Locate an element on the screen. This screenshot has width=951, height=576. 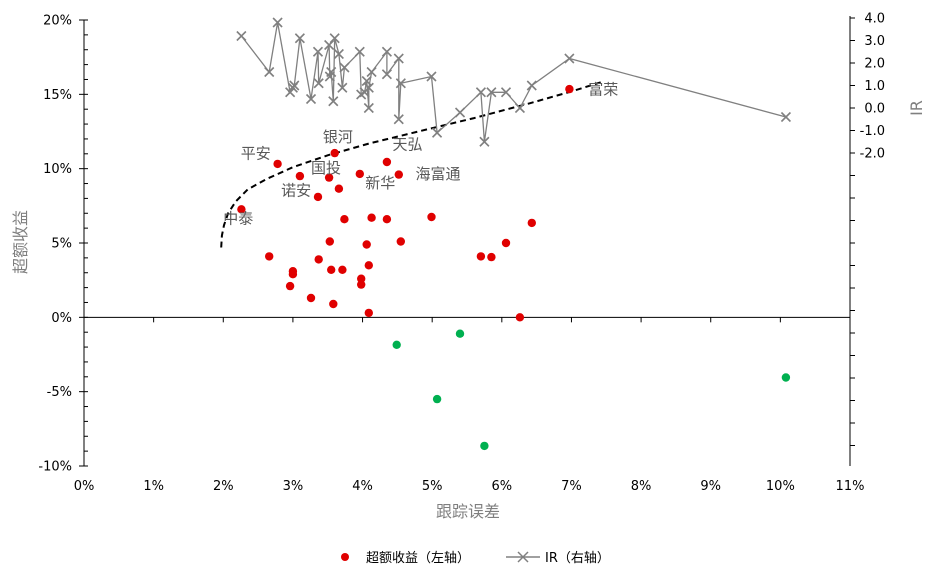
y-tick-label: -5% is located at coordinates (59, 392).